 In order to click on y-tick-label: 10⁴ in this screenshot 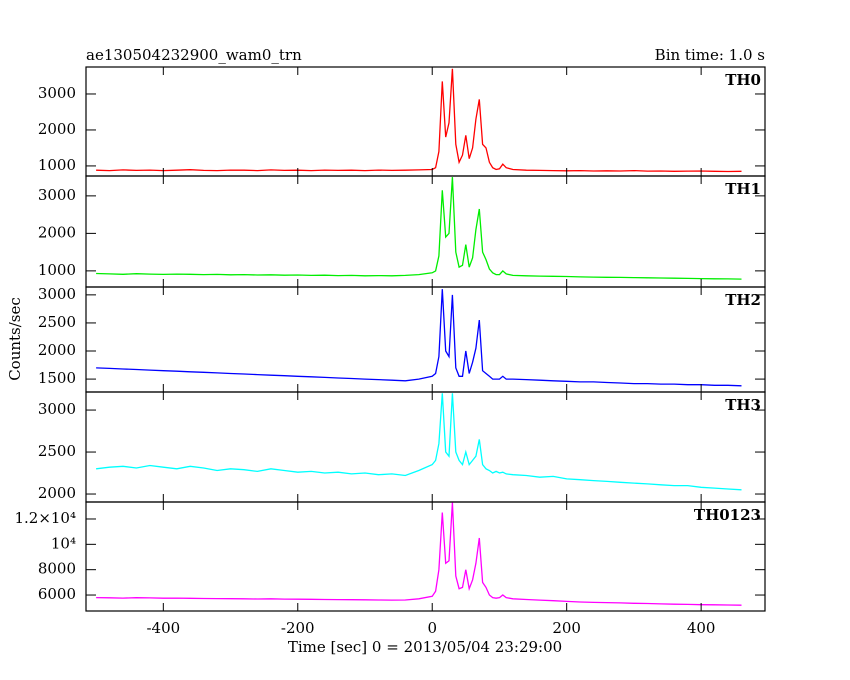, I will do `click(63, 543)`.